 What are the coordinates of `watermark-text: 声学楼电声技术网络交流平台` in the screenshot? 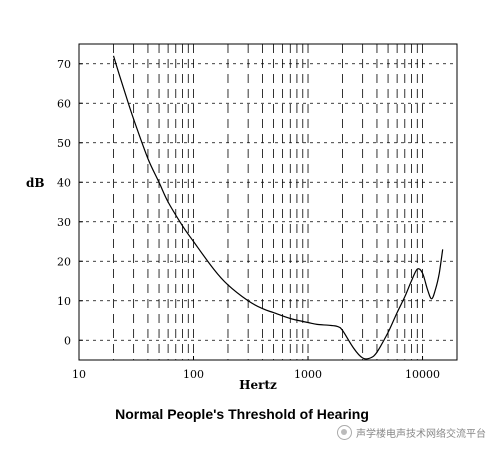 It's located at (421, 434).